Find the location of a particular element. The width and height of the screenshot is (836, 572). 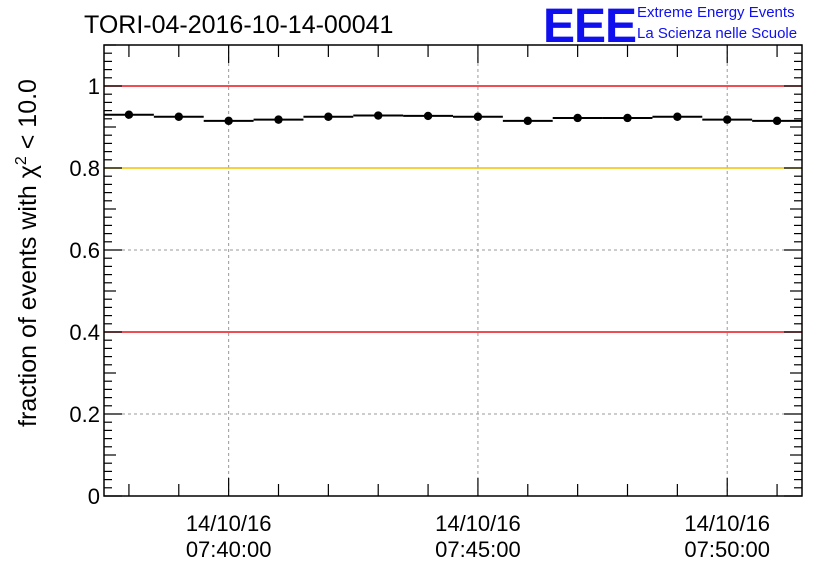

y-tick-label: 0.8 is located at coordinates (84, 168).